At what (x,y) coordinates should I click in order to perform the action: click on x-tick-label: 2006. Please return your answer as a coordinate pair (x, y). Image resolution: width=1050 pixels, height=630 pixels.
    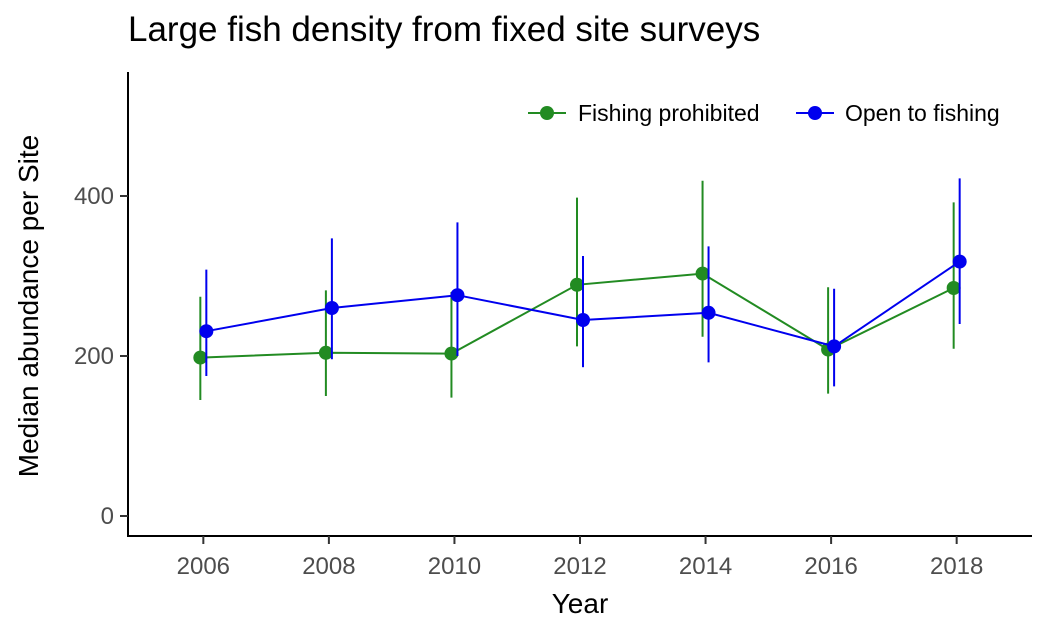
    Looking at the image, I should click on (203, 566).